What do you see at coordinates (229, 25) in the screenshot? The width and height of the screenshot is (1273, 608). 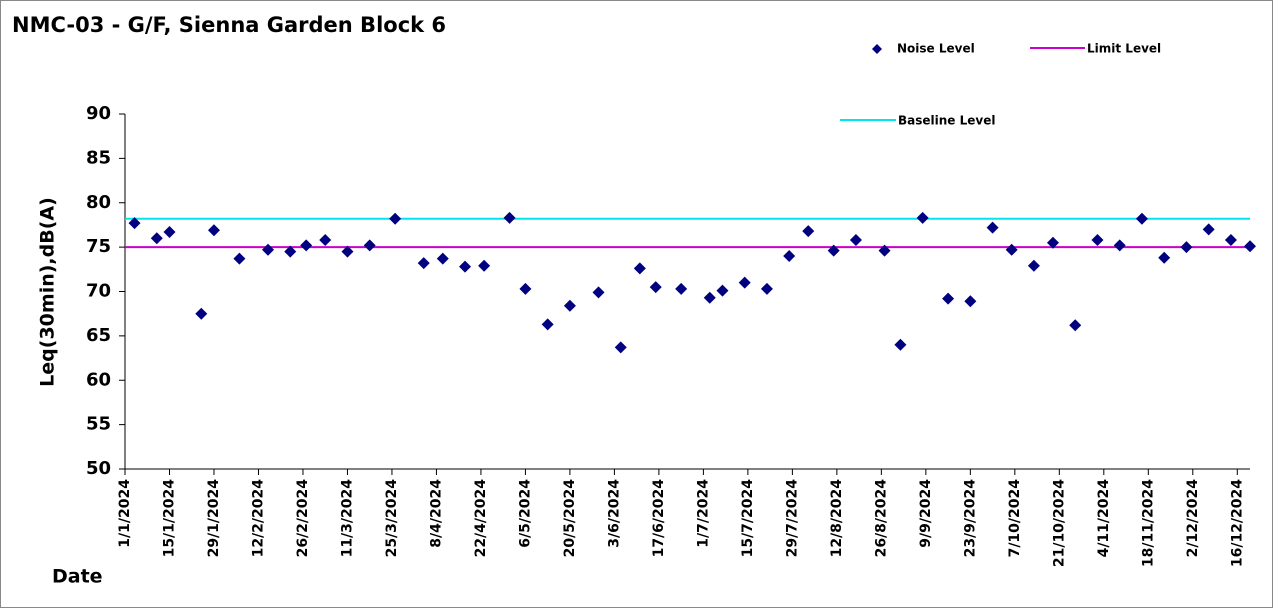 I see `chart-title: NMC-03 - G/F, Sienna Garden Block 6` at bounding box center [229, 25].